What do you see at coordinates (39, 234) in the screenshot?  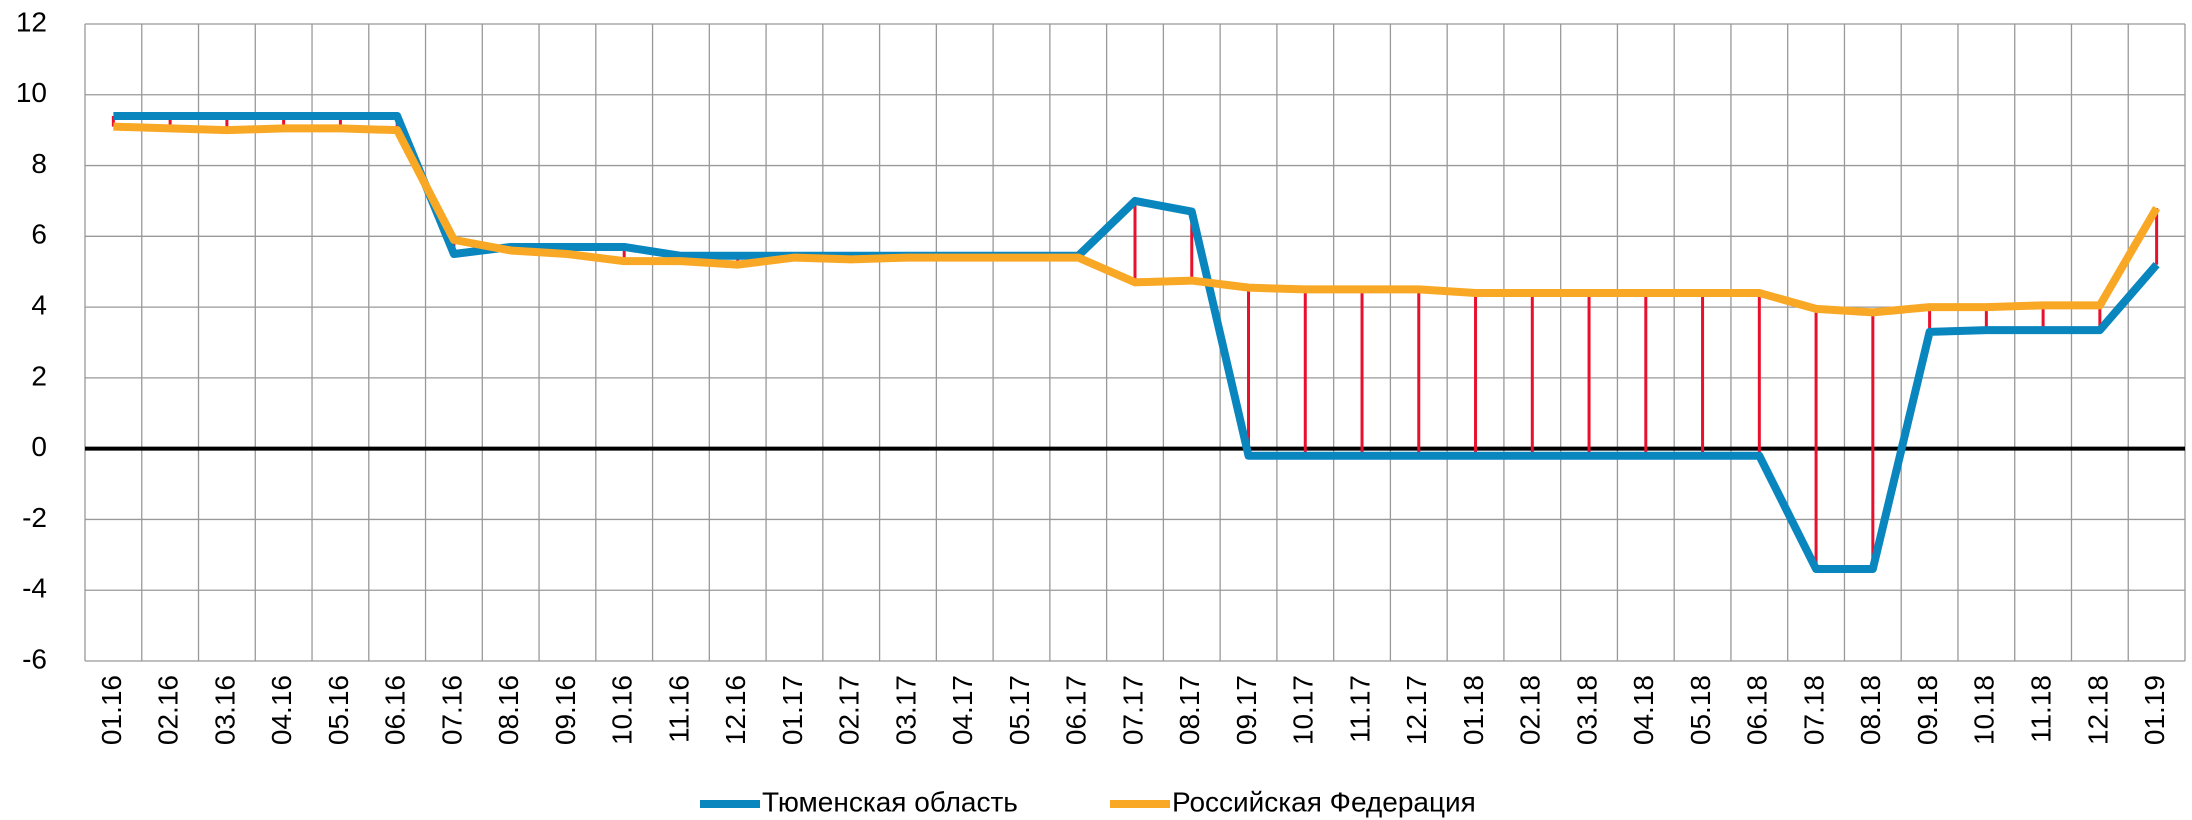 I see `y-tick-label: 6` at bounding box center [39, 234].